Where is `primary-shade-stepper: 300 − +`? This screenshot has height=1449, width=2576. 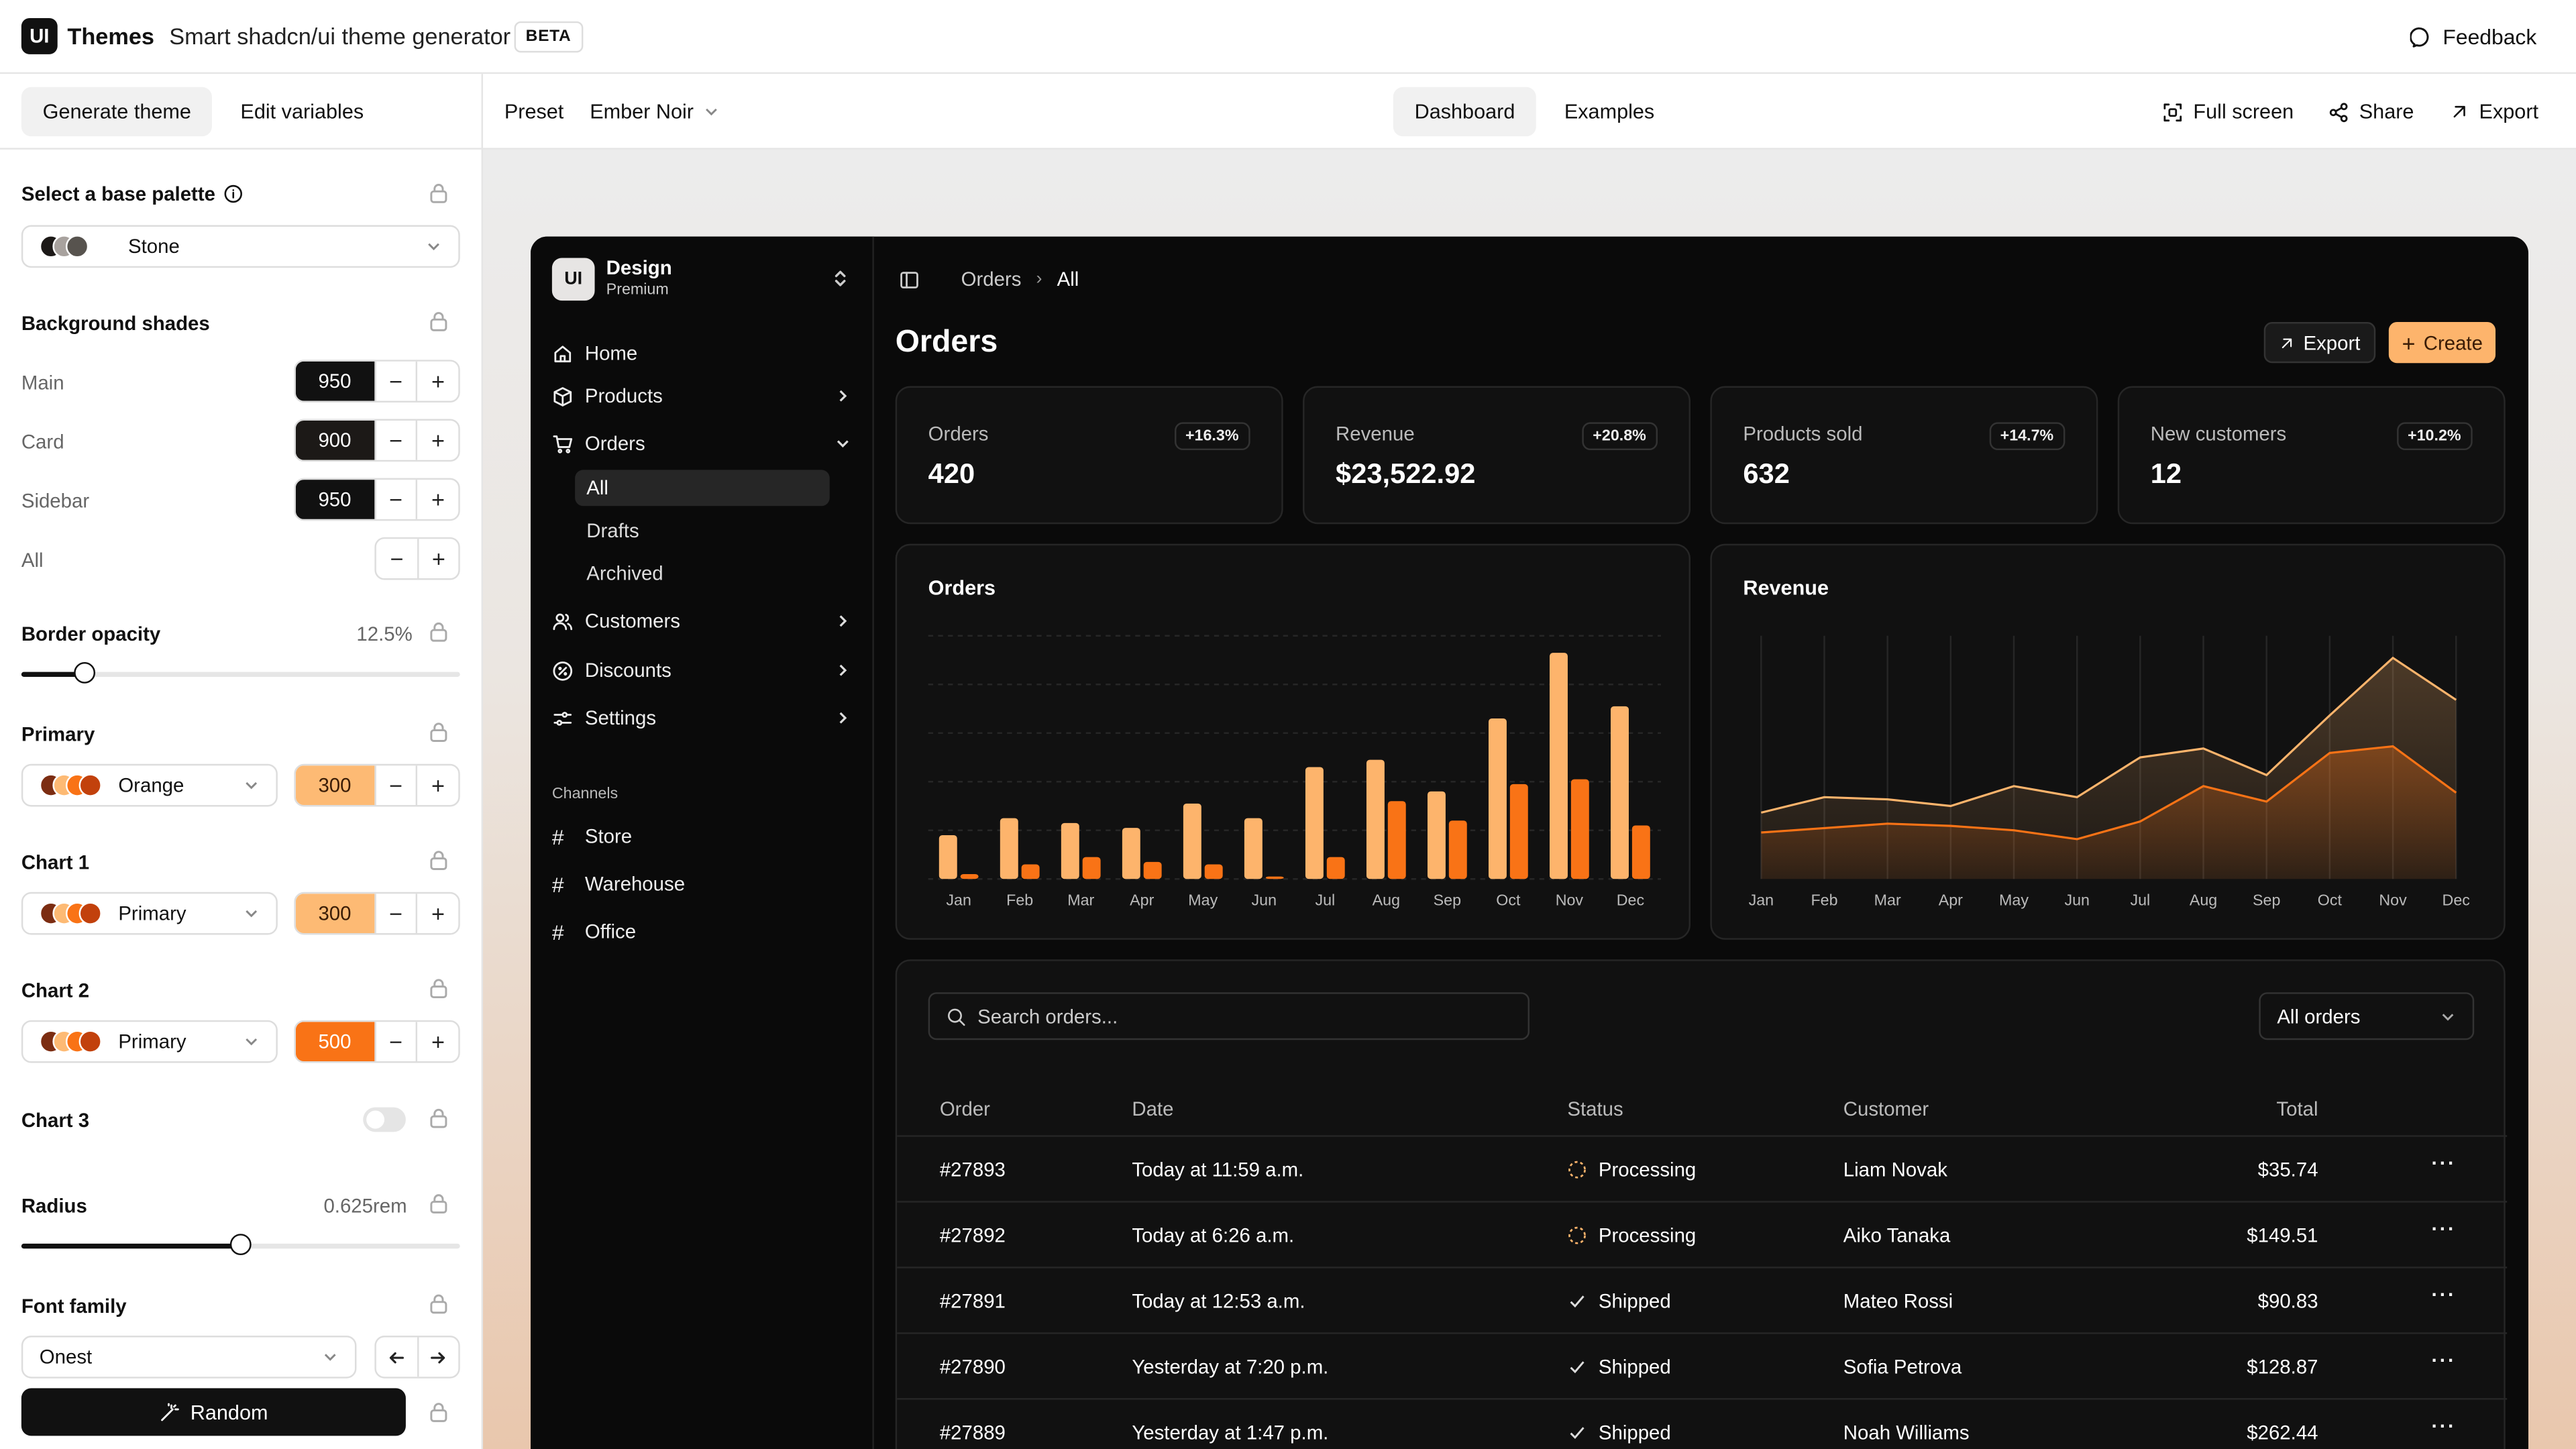
primary-shade-stepper: 300 − + is located at coordinates (377, 785).